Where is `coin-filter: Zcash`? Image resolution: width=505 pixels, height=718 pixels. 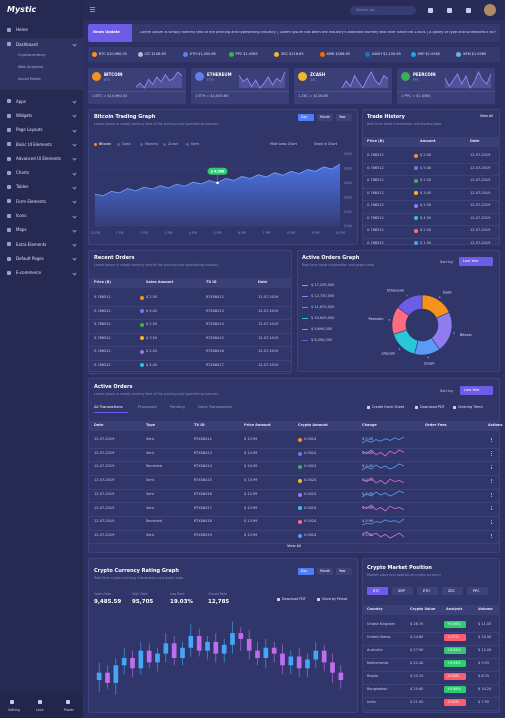 coin-filter: Zcash is located at coordinates (173, 144).